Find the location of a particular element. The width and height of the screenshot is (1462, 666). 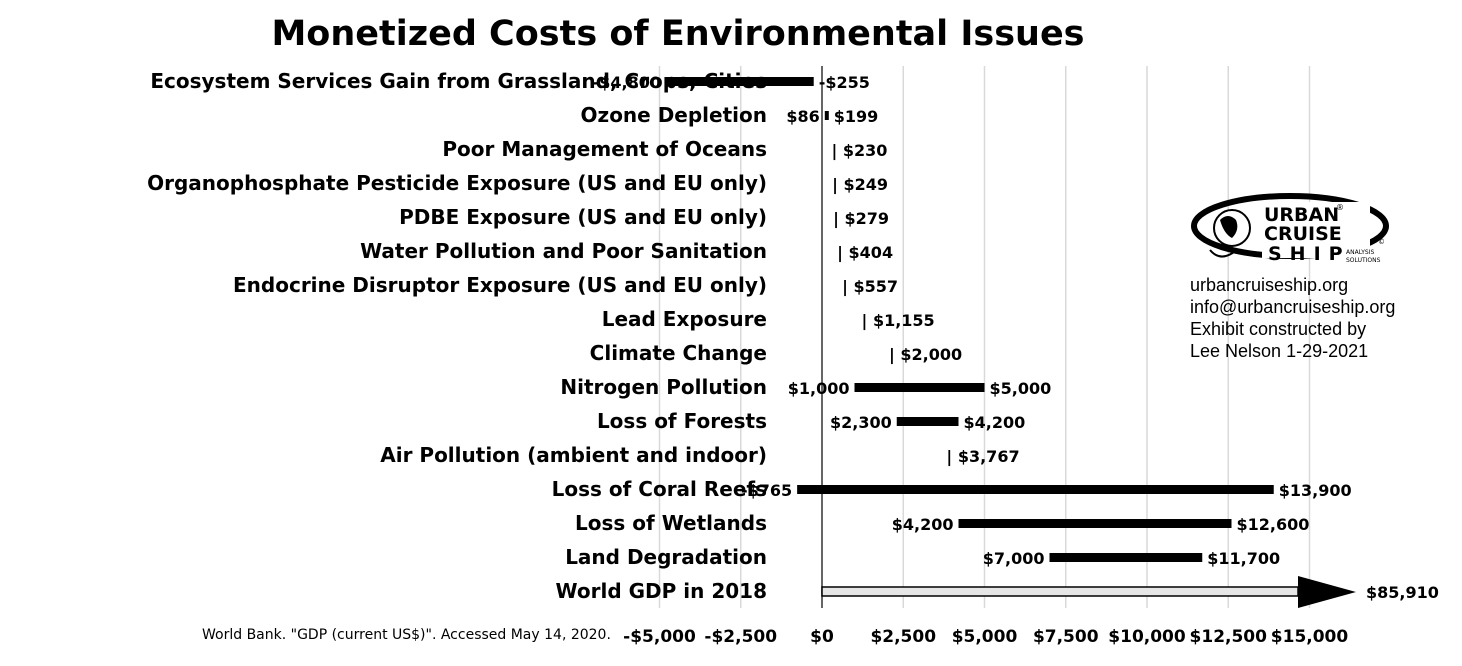

category-label: Climate Change is located at coordinates (678, 353).